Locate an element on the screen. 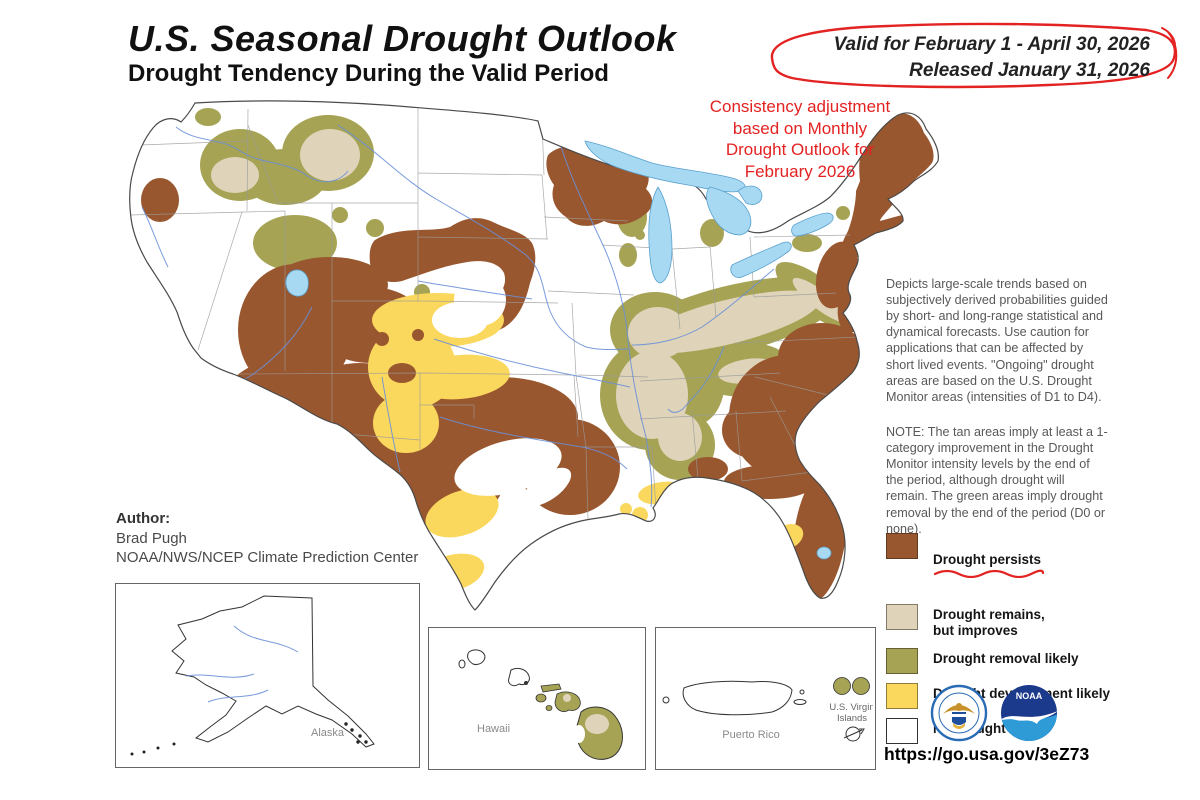 The height and width of the screenshot is (800, 1200). author-label: Author: is located at coordinates (143, 518).